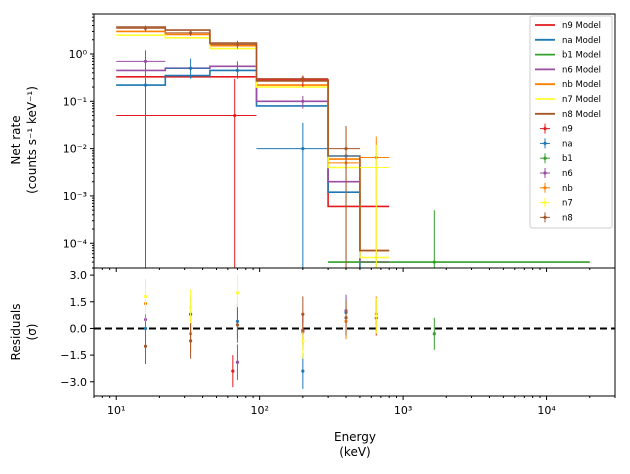  Describe the element at coordinates (546, 410) in the screenshot. I see `energy-xtick-label: 10⁴` at that location.